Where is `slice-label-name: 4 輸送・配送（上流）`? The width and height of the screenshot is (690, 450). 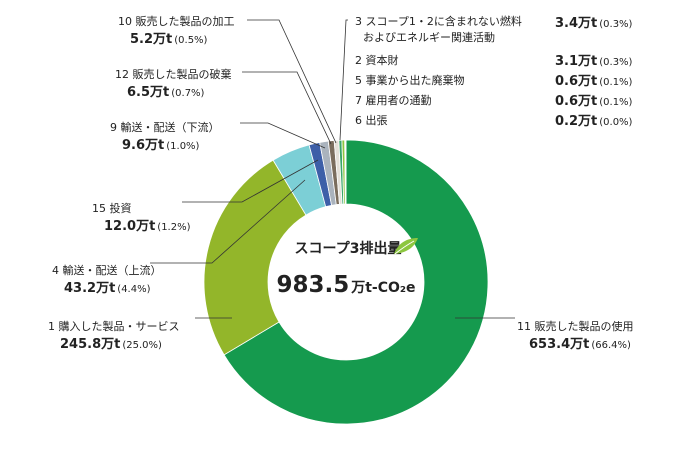
slice-label-name: 4 輸送・配送（上流） is located at coordinates (107, 270).